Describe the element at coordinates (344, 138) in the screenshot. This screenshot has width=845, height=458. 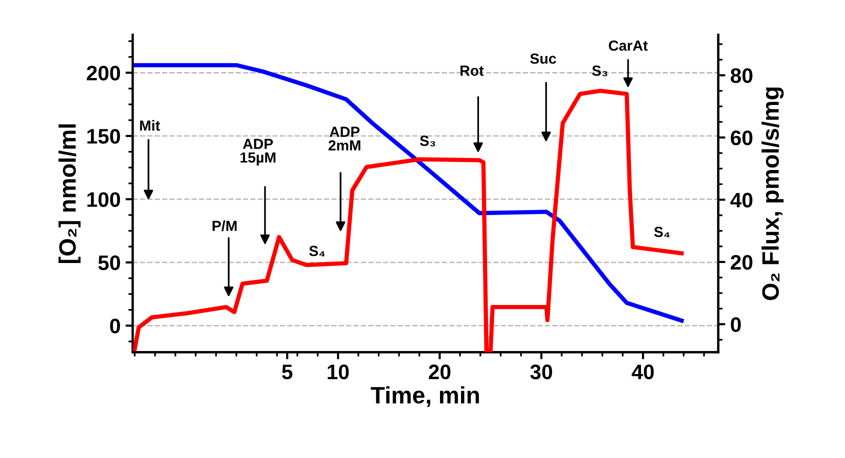
I see `annotation: ADP 2mM` at that location.